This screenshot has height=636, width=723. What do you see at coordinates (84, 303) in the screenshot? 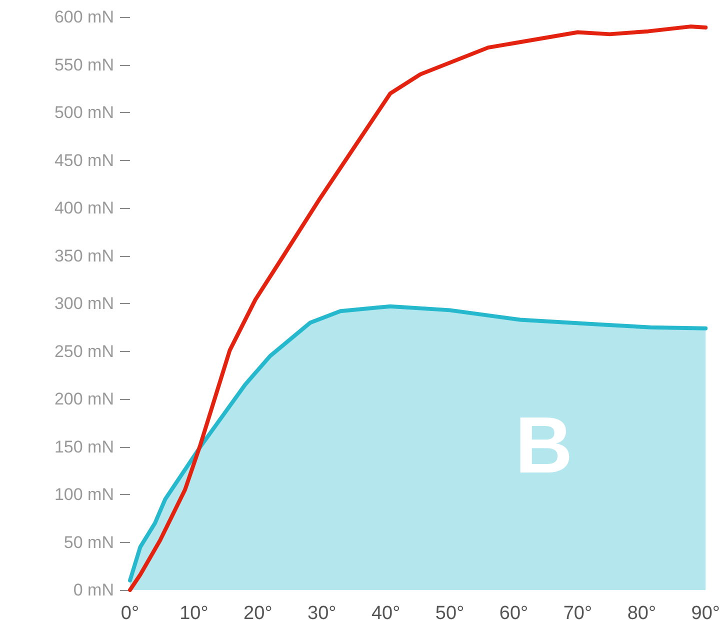
I see `y-tick-label: 300 mN` at bounding box center [84, 303].